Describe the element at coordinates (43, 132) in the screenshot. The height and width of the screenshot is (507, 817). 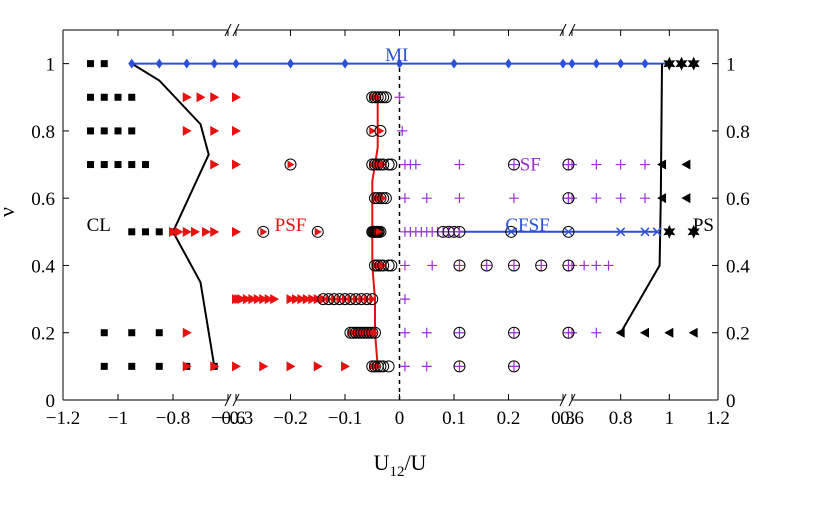
I see `y-tick-label: 0.8` at that location.